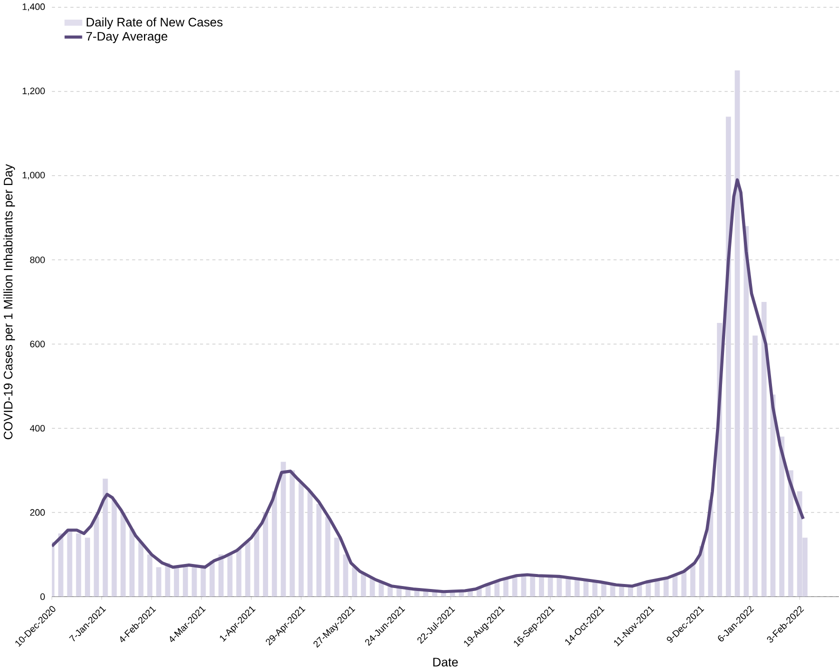 This screenshot has width=839, height=670. I want to click on y-tick-label: 200, so click(37, 512).